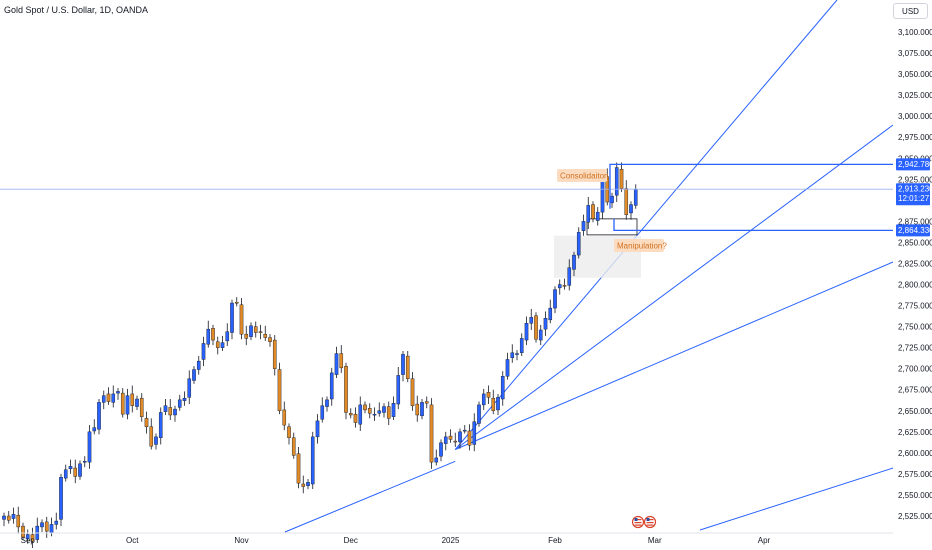 The image size is (932, 550). I want to click on x-tick-label: Dec, so click(351, 540).